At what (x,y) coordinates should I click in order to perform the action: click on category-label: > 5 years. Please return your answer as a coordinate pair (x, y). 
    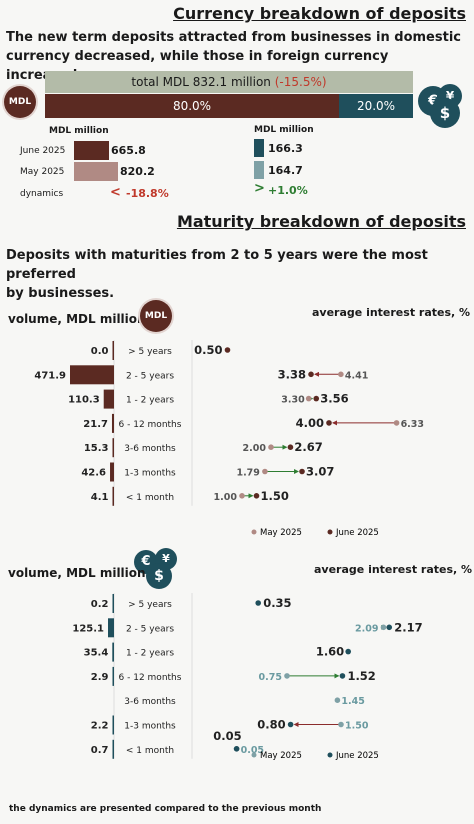
    Looking at the image, I should click on (150, 352).